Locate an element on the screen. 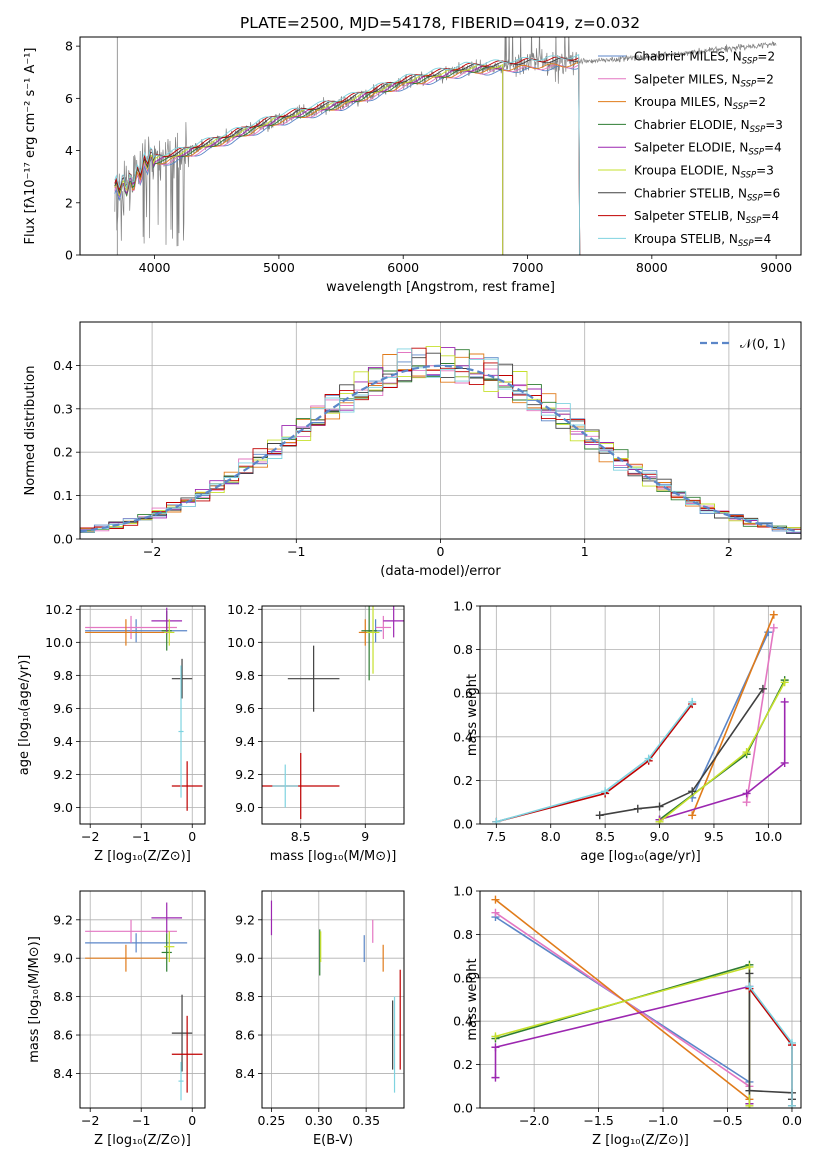 This screenshot has height=1174, width=819. errorbar-salpeter-stelib is located at coordinates (187, 786).